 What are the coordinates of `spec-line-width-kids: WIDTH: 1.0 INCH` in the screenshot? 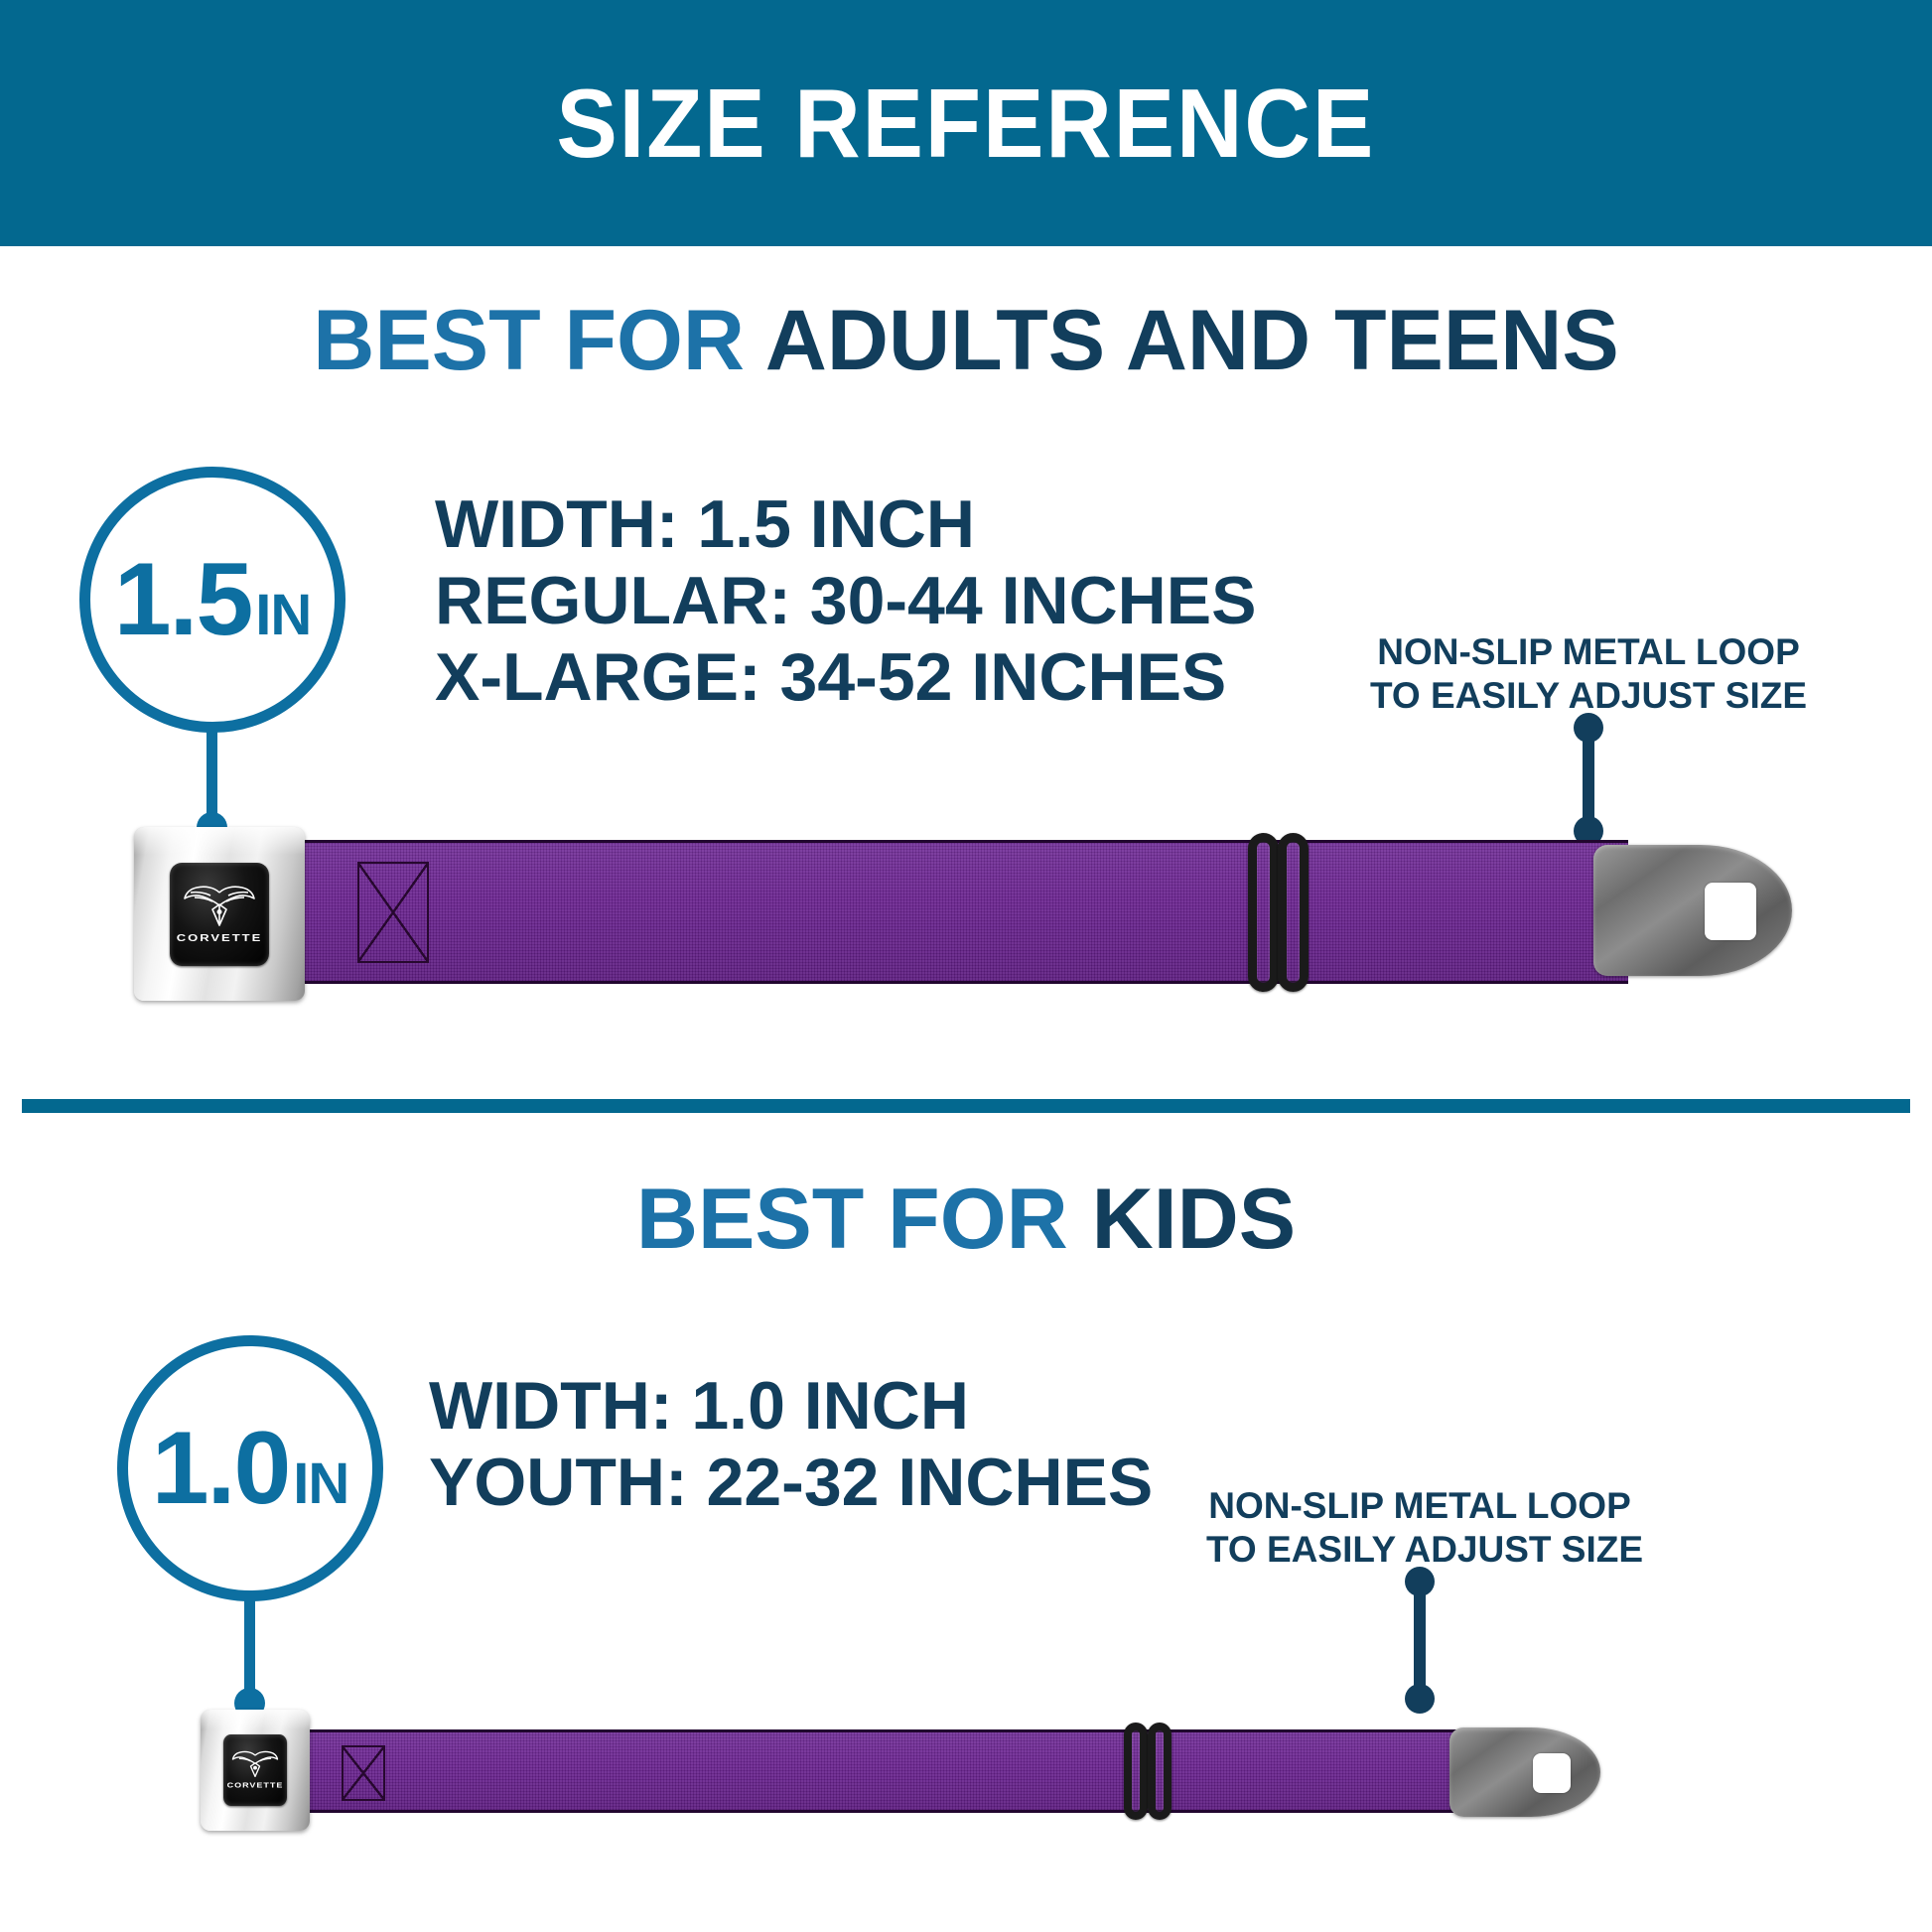 It's located at (699, 1406).